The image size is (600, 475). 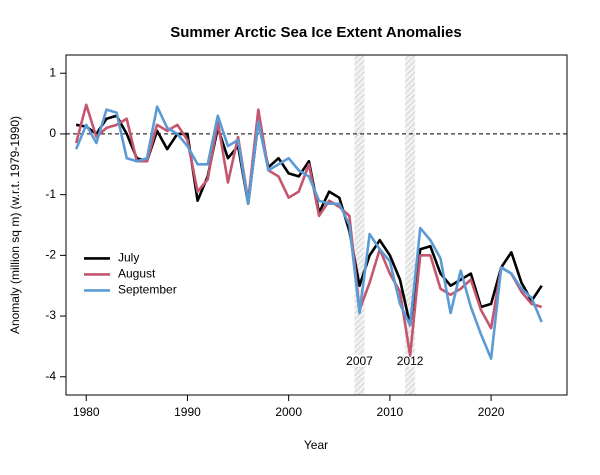 I want to click on x-tick-label: 2010, so click(x=390, y=412).